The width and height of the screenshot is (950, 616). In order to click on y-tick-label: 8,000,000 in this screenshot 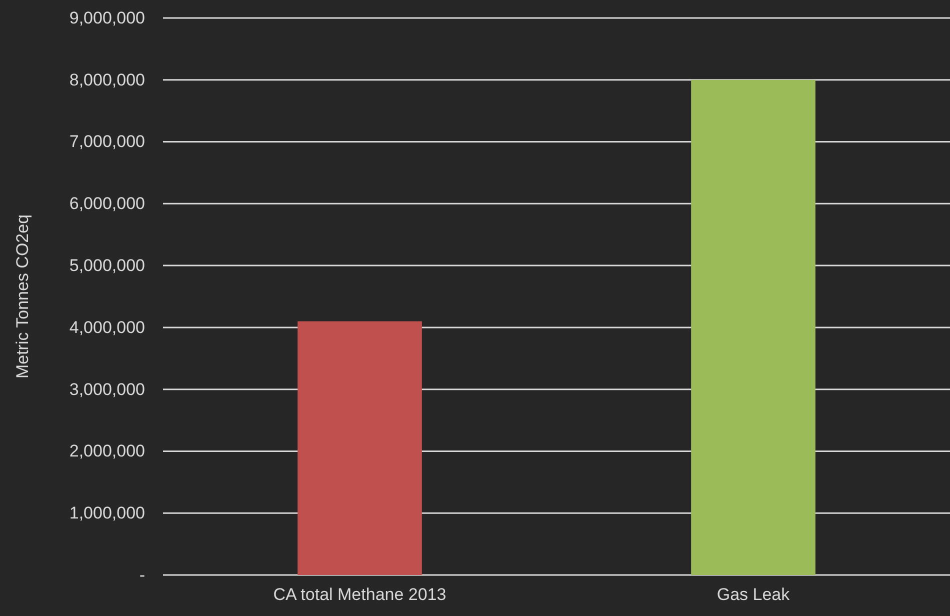, I will do `click(107, 80)`.